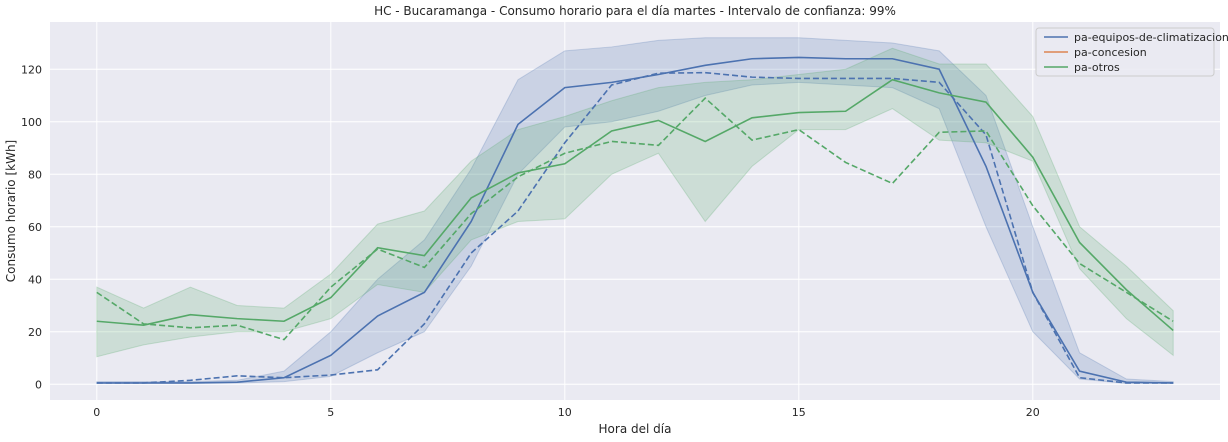  What do you see at coordinates (1033, 412) in the screenshot?
I see `x-tick-label: 20` at bounding box center [1033, 412].